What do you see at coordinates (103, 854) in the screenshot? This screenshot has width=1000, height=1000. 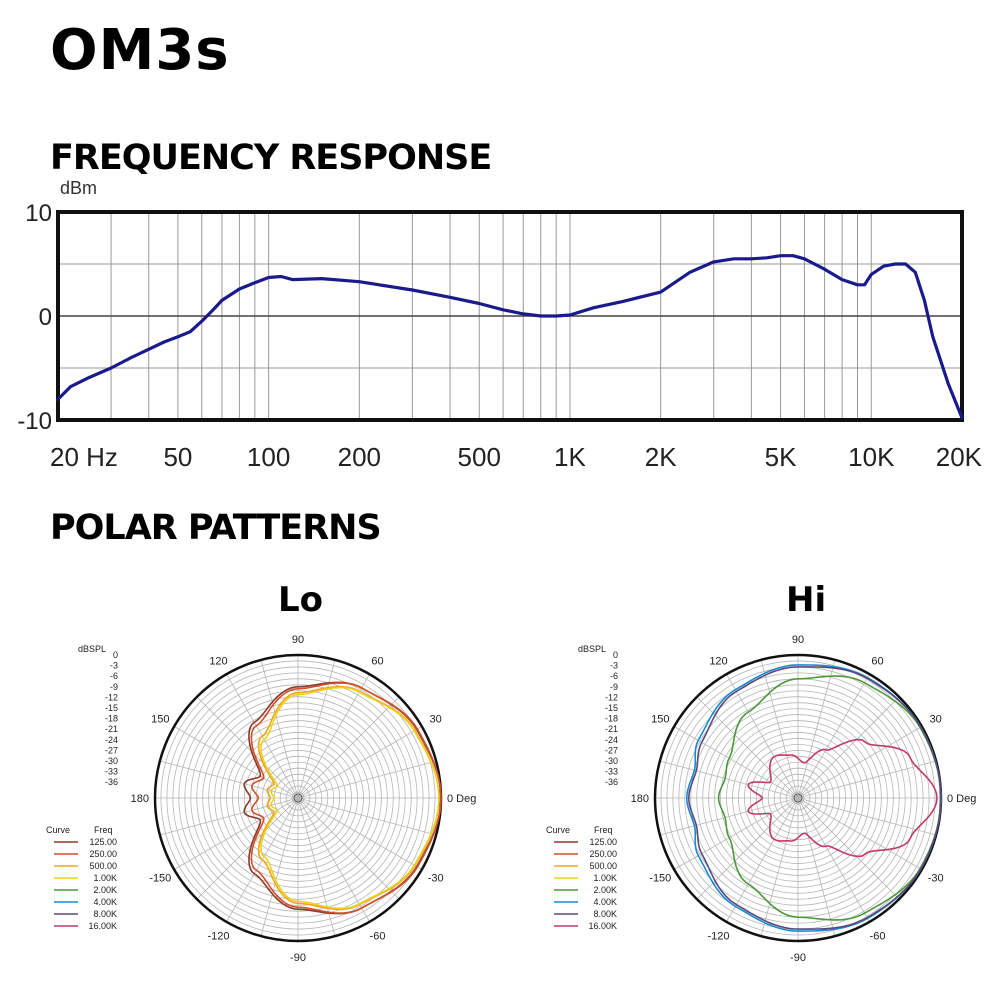 I see `legend-freq-label: 250.00` at bounding box center [103, 854].